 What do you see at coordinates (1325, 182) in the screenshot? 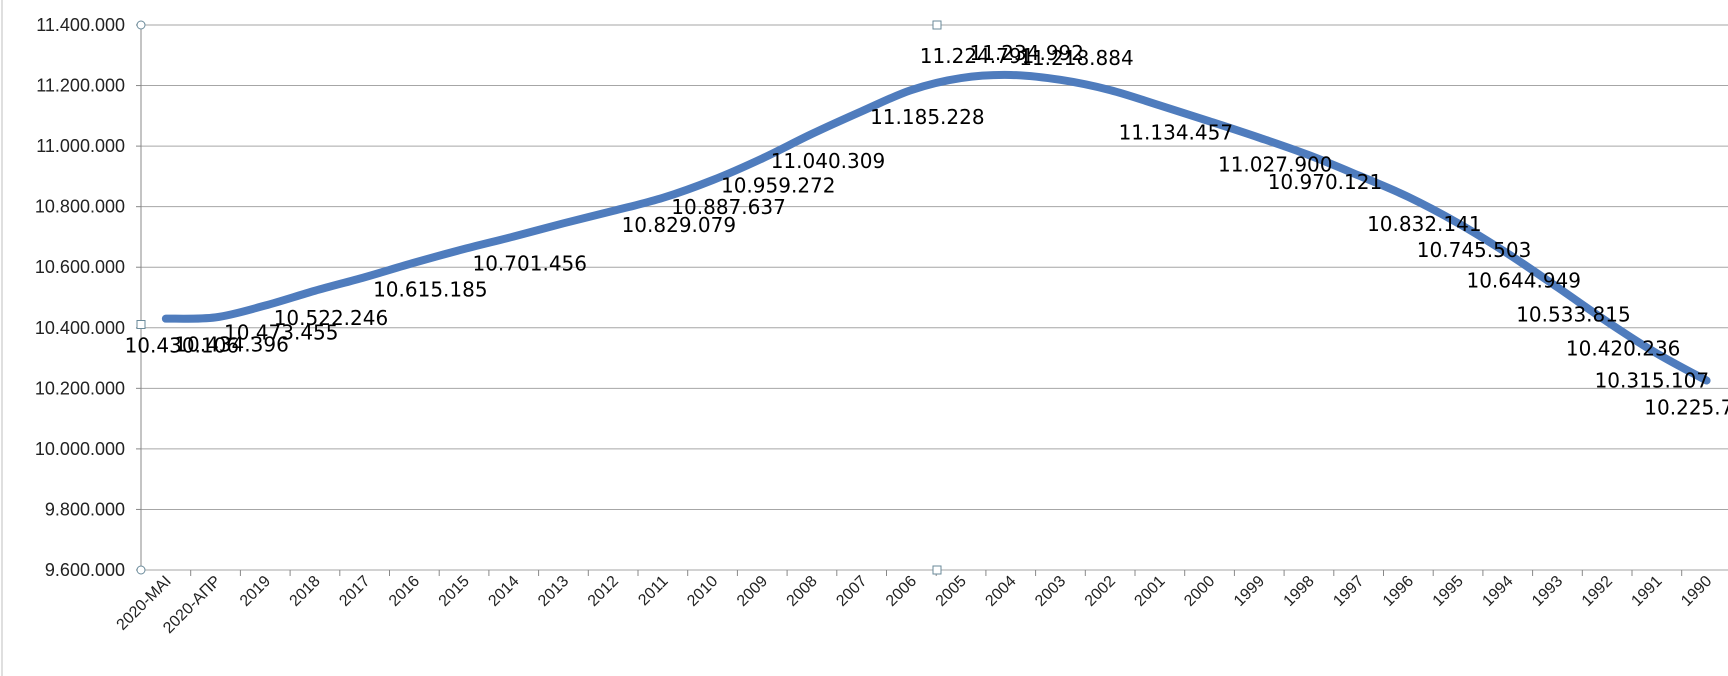
I see `data-label: 10.970.121` at bounding box center [1325, 182].